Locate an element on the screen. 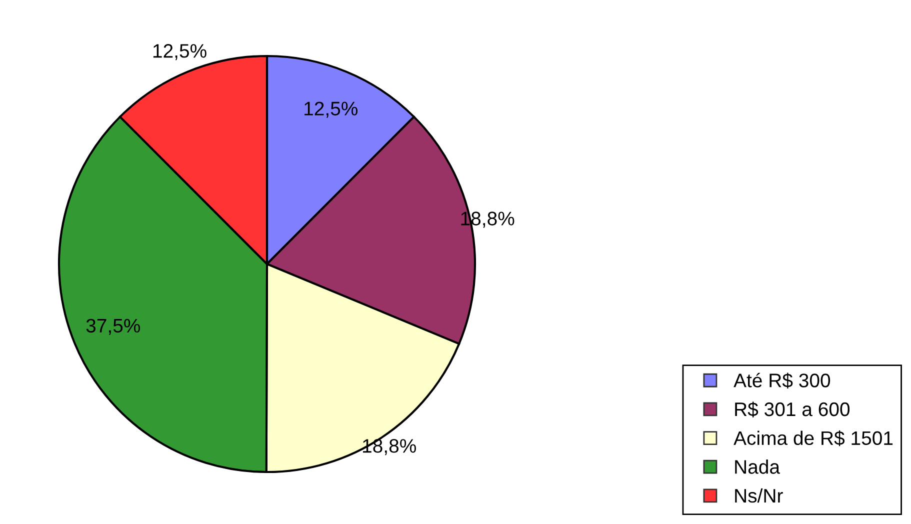 The width and height of the screenshot is (911, 524). legend-label: Até R$ 300 is located at coordinates (782, 380).